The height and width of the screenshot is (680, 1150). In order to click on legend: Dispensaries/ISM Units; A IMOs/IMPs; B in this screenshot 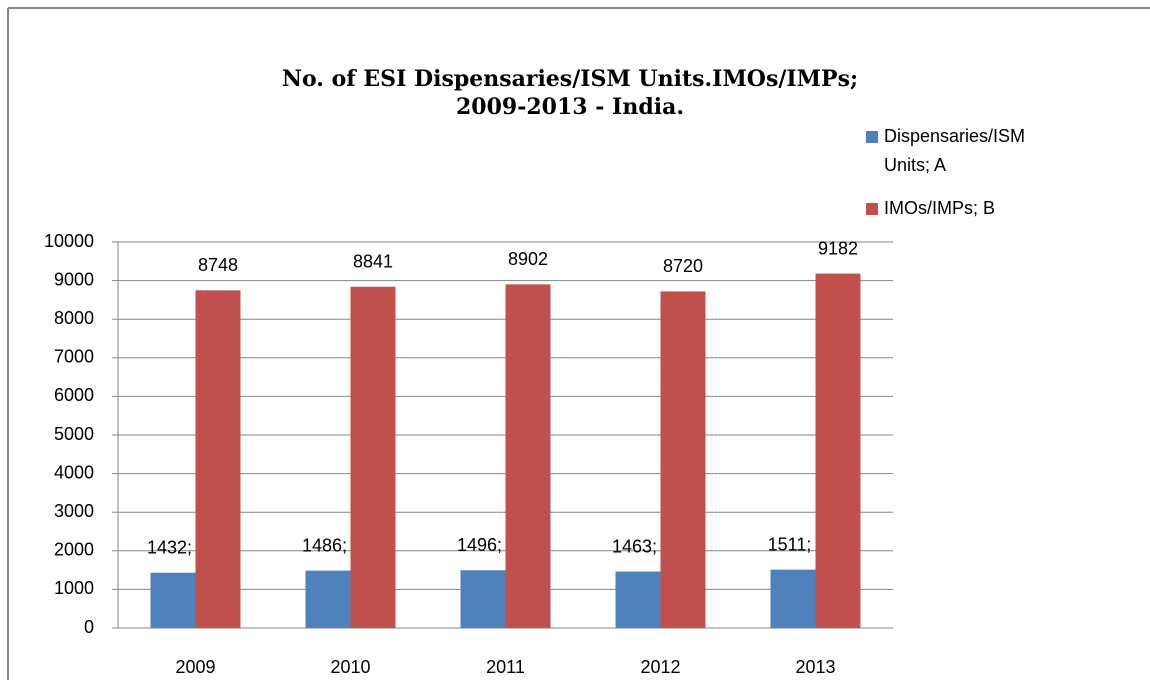, I will do `click(962, 179)`.